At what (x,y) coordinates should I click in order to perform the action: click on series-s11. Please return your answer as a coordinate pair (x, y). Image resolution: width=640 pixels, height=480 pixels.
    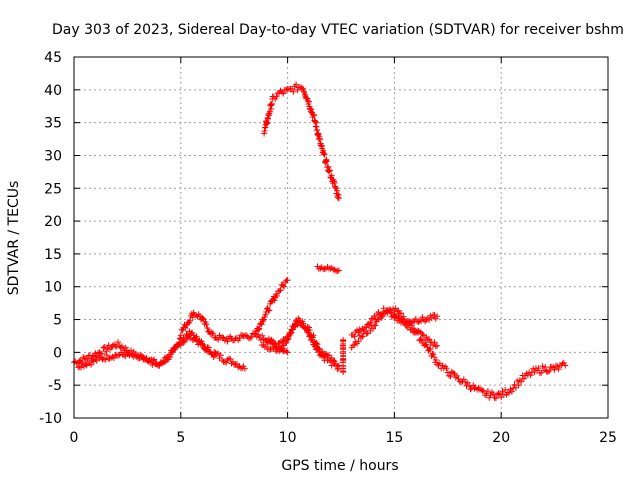
    Looking at the image, I should click on (480, 356).